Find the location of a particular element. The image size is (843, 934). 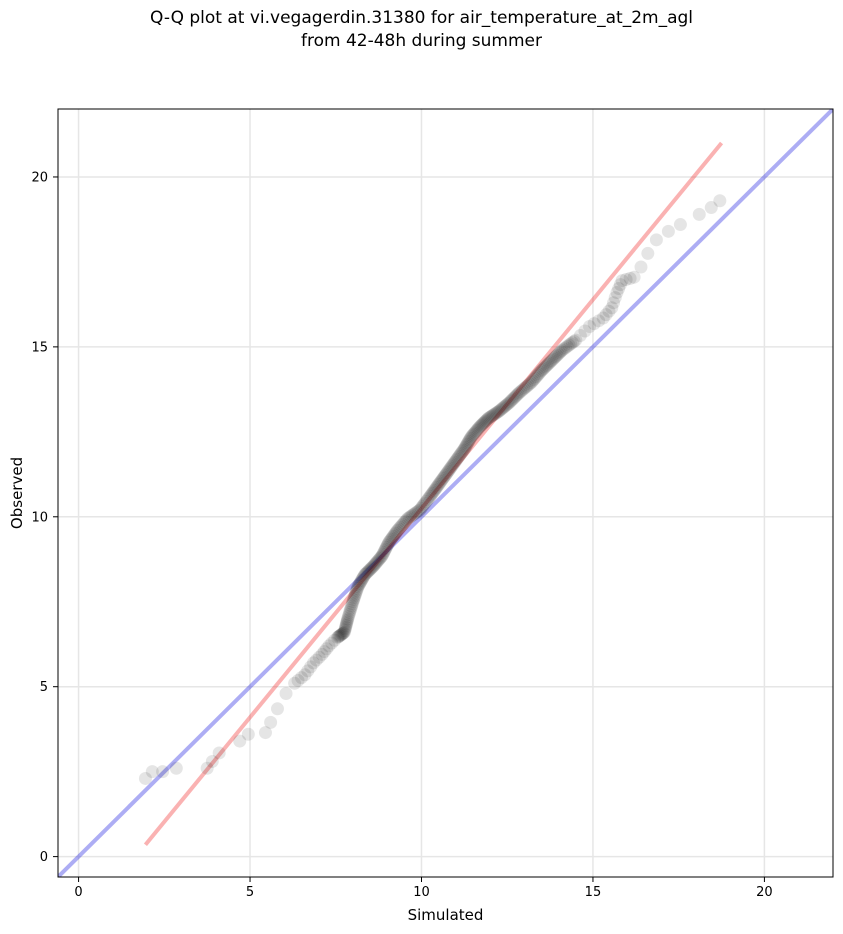

x-tick-label: 20 is located at coordinates (764, 892).